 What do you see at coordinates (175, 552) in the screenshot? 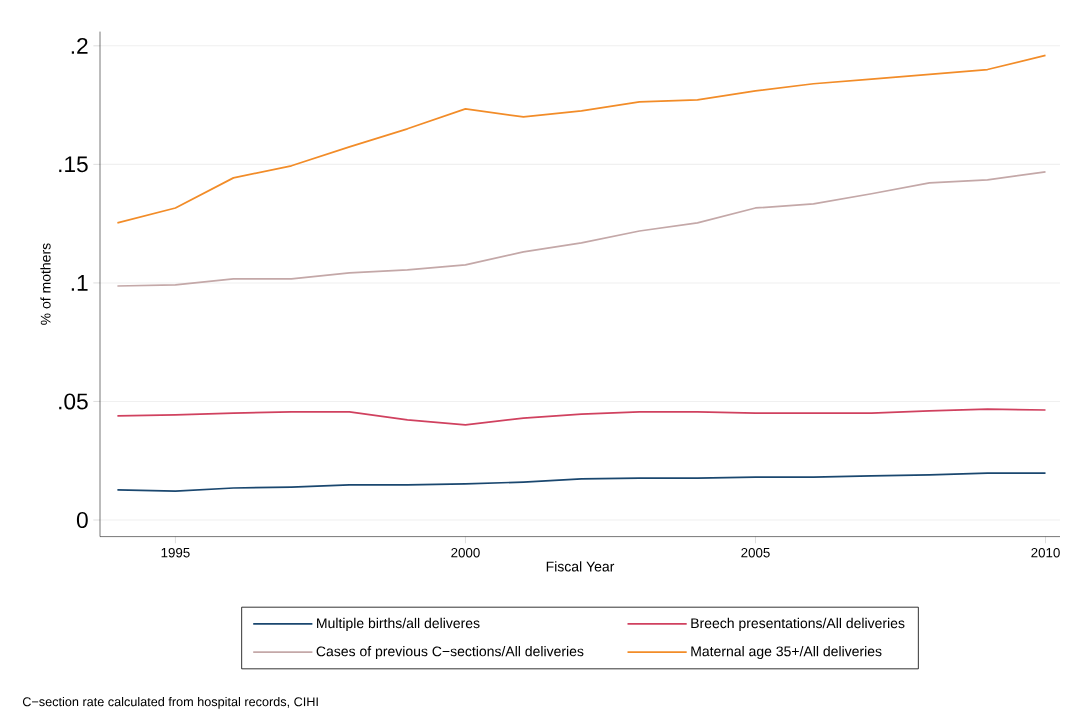
I see `x-tick-label: 1995` at bounding box center [175, 552].